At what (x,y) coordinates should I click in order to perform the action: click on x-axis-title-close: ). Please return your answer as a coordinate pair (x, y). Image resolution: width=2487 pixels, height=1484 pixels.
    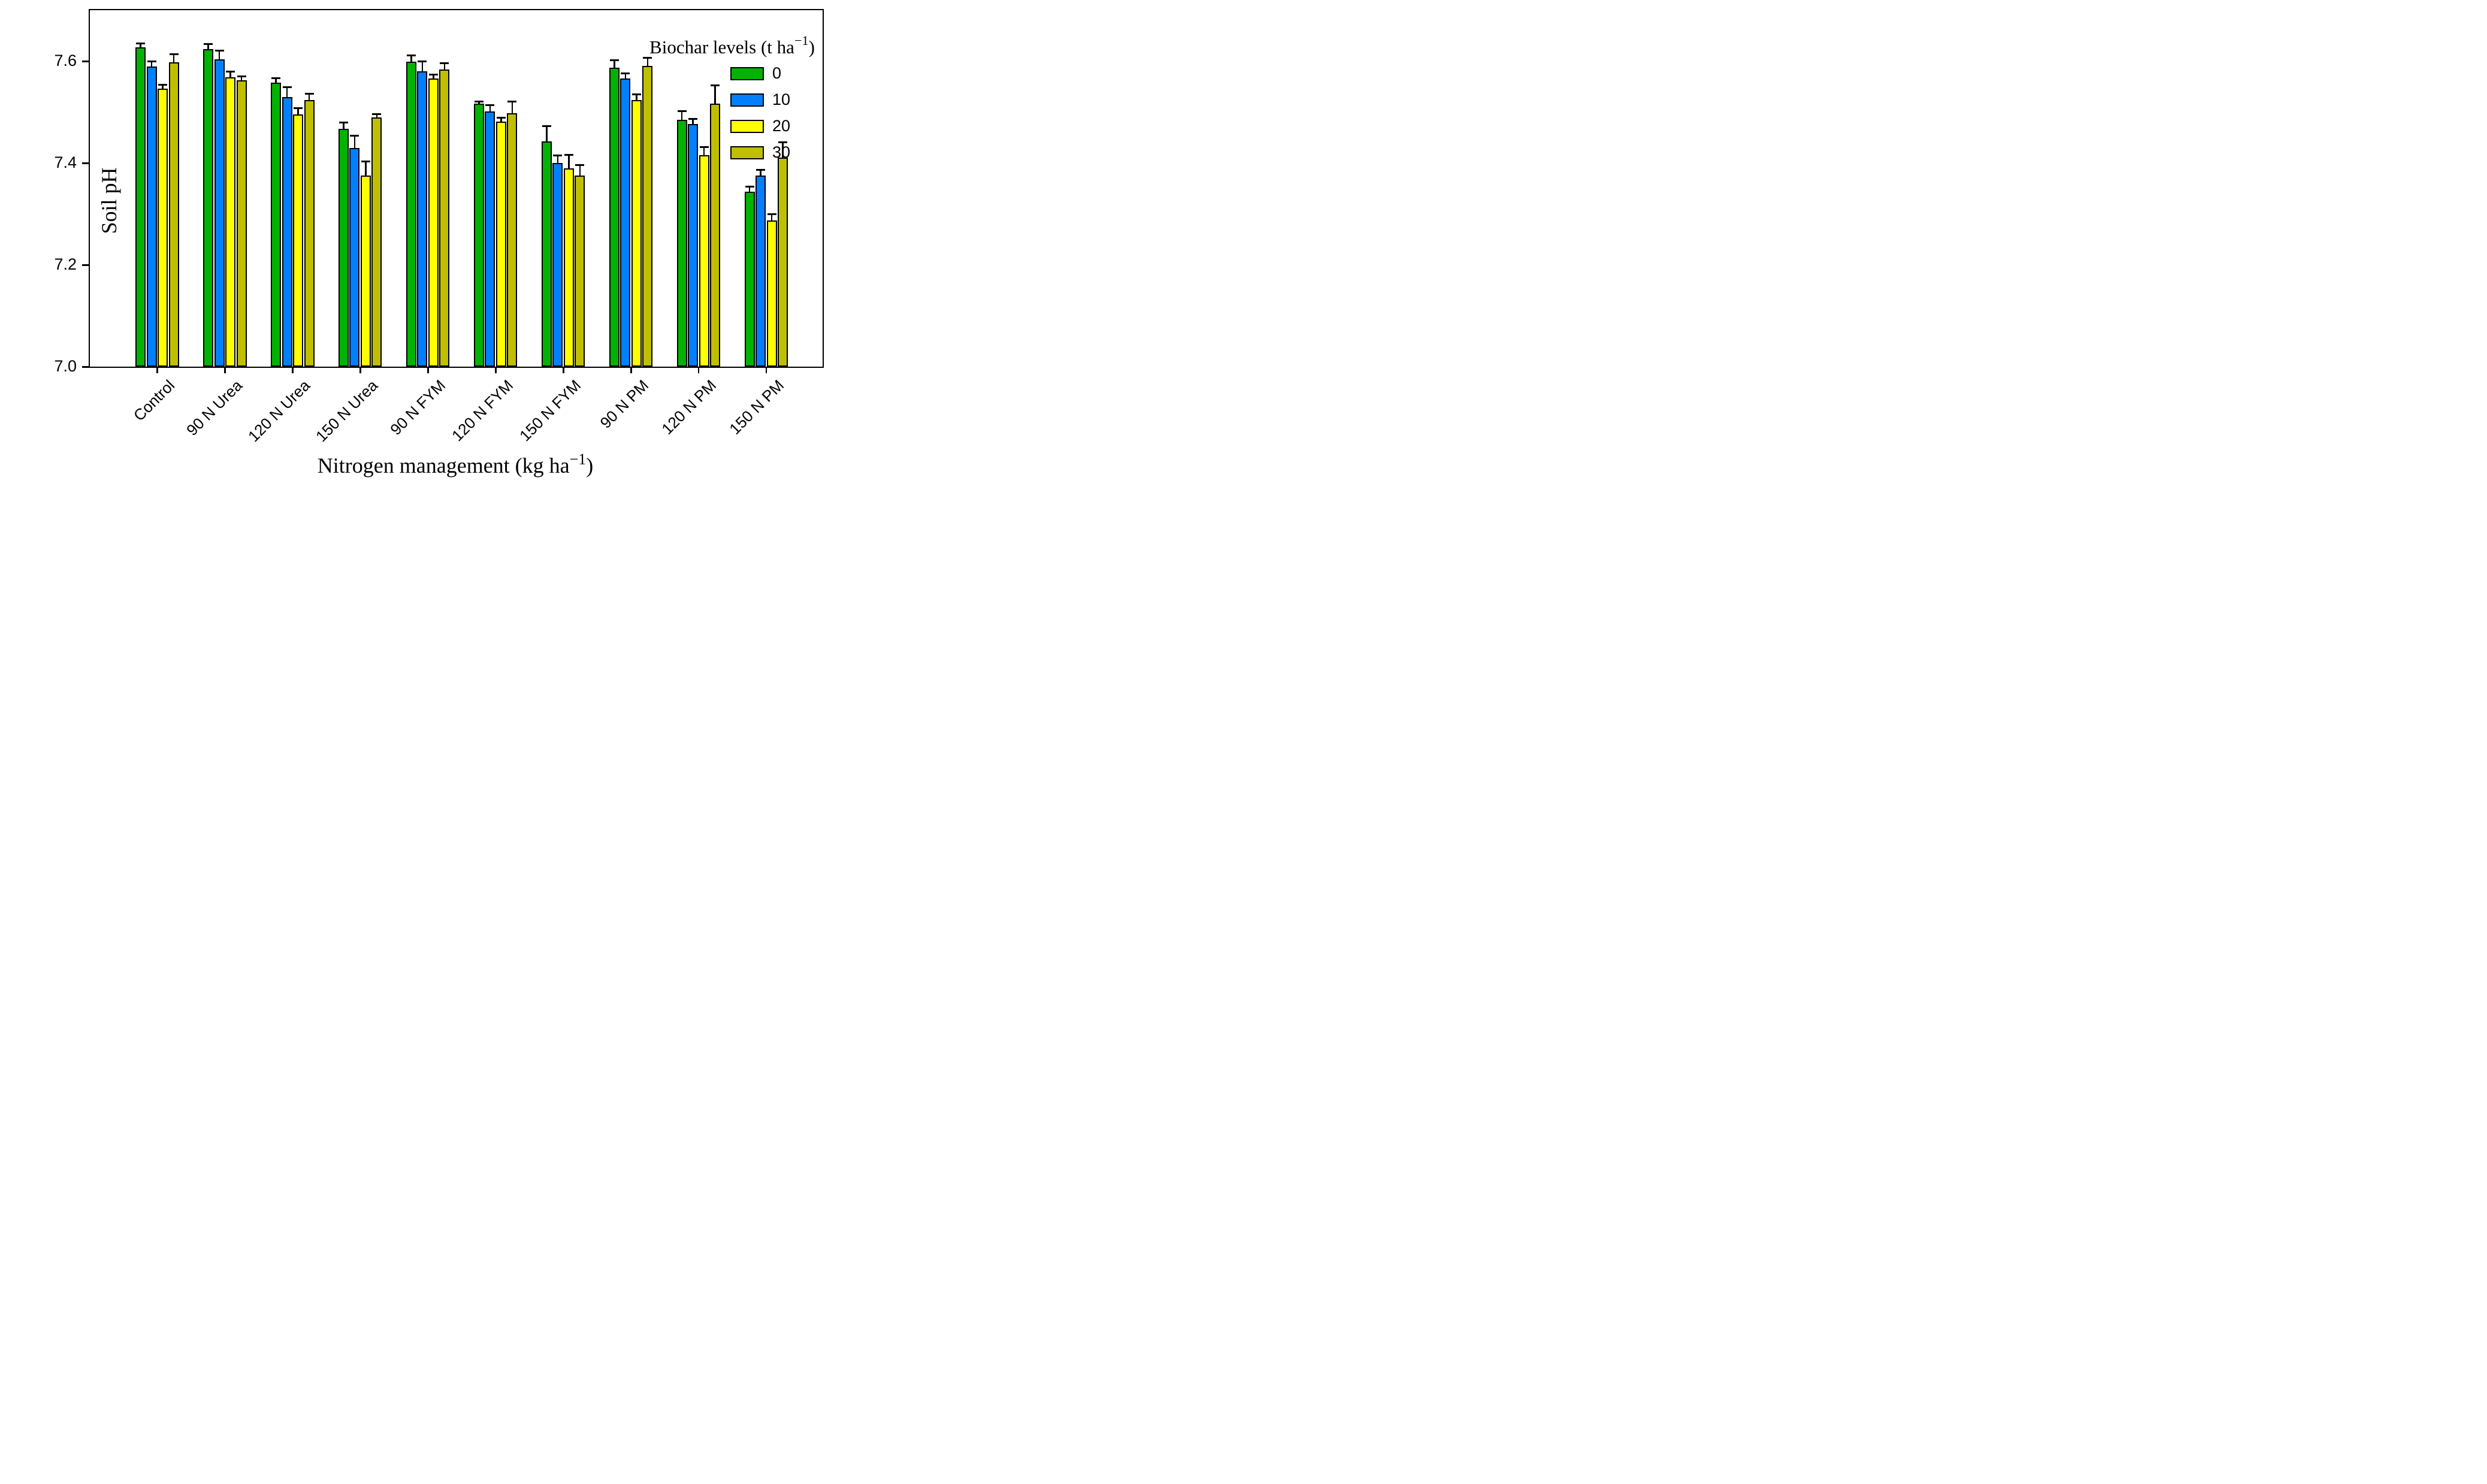
    Looking at the image, I should click on (590, 465).